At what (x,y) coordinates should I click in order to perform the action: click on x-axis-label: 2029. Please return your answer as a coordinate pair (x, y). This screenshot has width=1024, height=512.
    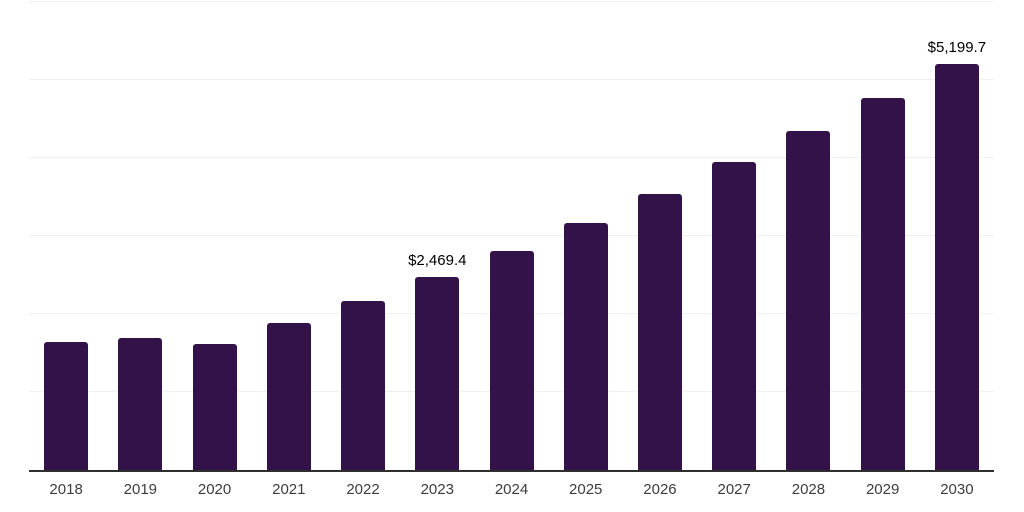
    Looking at the image, I should click on (882, 489).